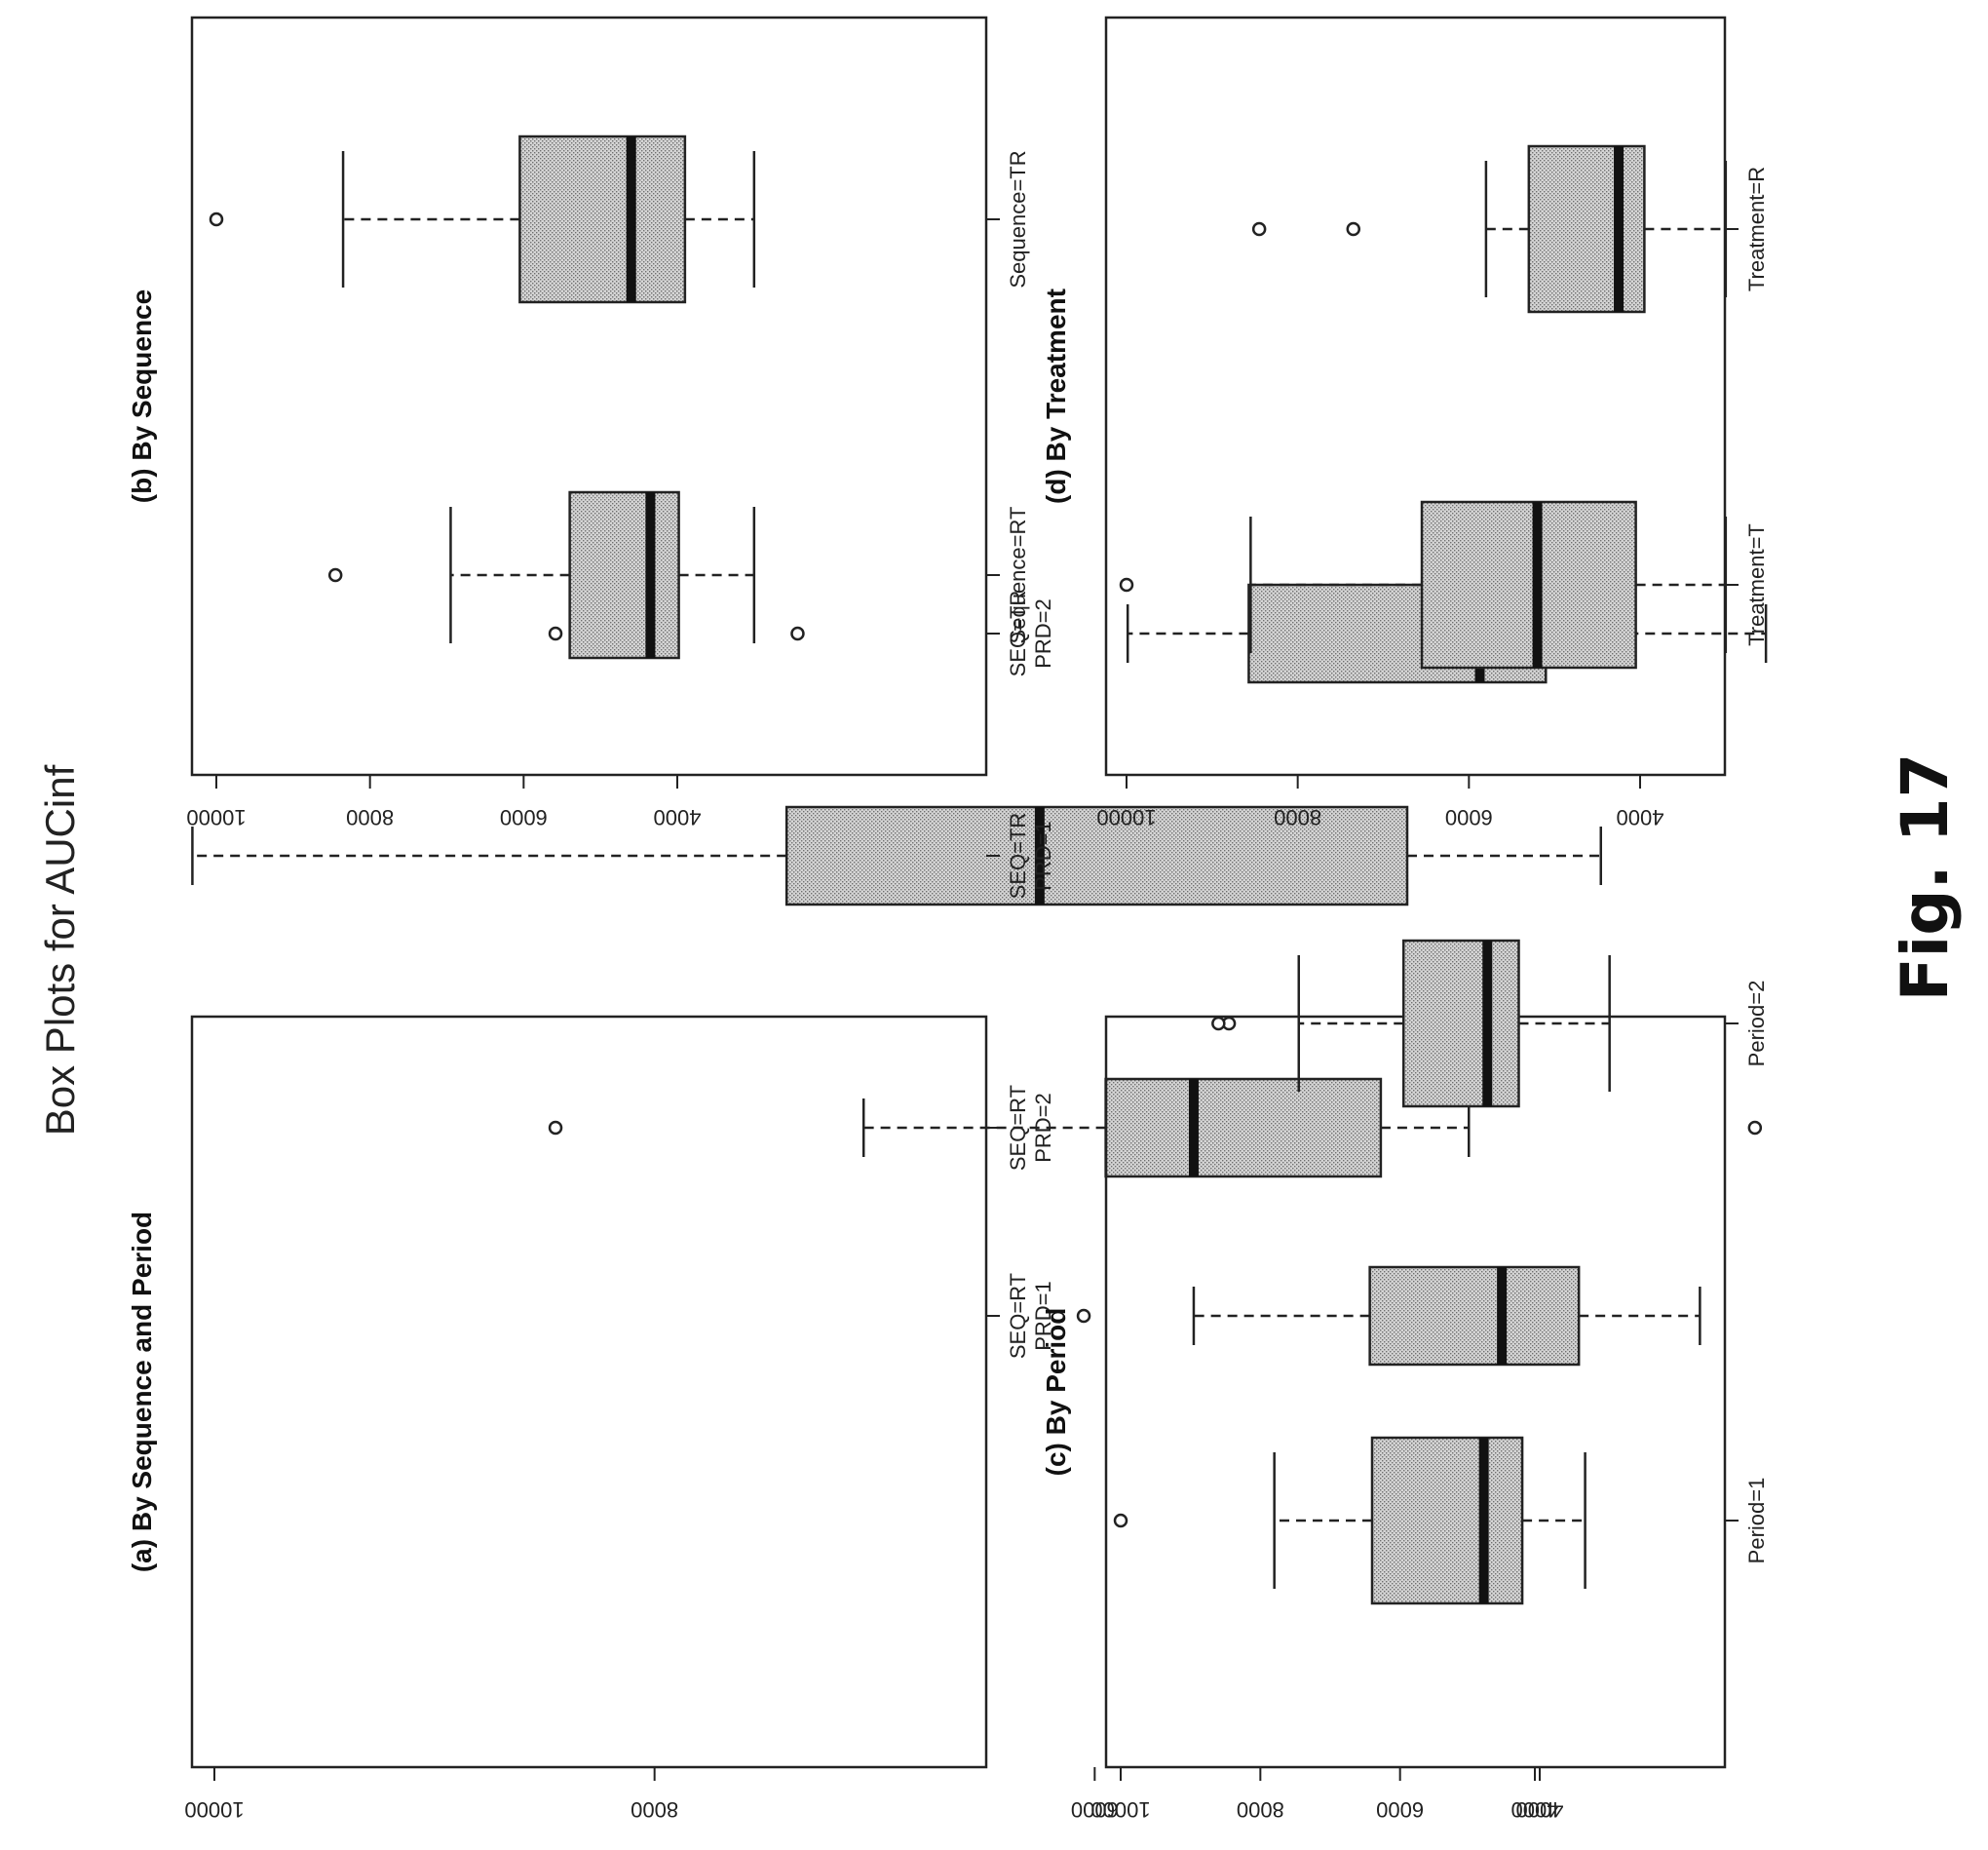 Image resolution: width=1988 pixels, height=1850 pixels. I want to click on panel-title: (d) By Treatment, so click(1056, 396).